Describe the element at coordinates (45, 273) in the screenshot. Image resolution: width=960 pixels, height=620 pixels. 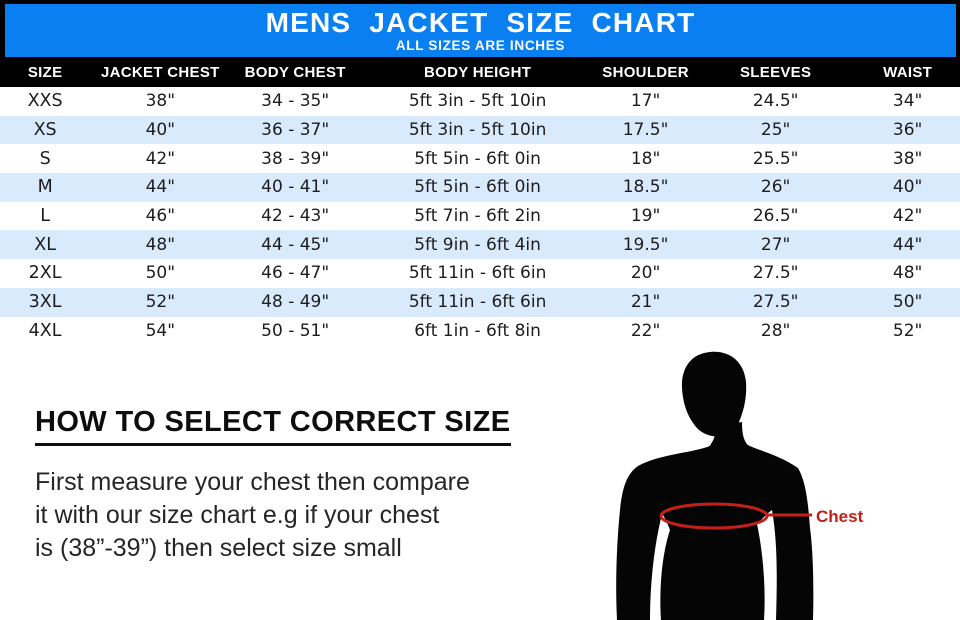
I see `table-cell: 2XL` at that location.